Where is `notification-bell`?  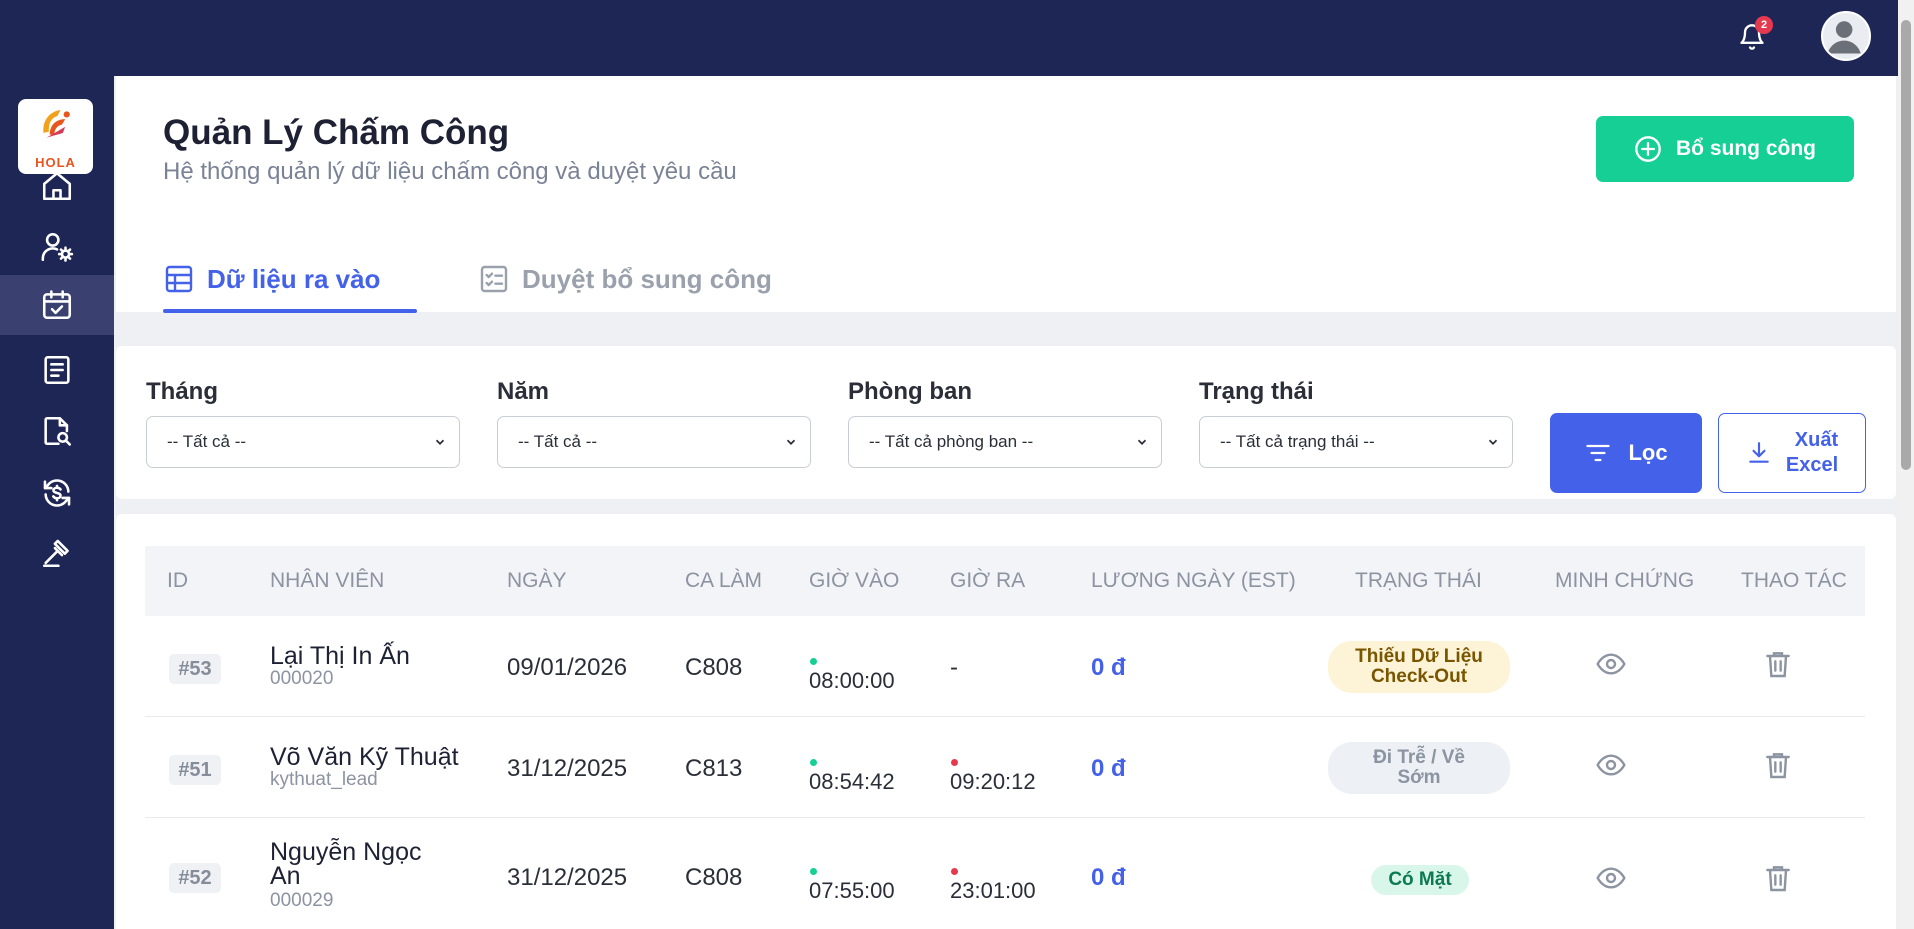 notification-bell is located at coordinates (1753, 39).